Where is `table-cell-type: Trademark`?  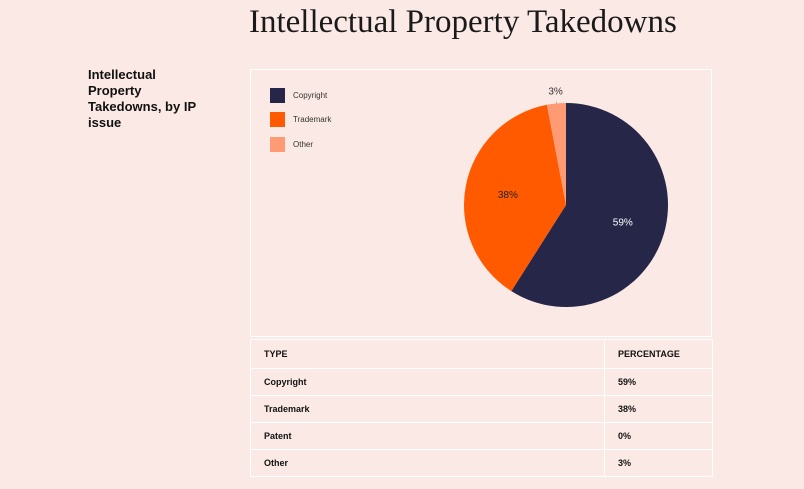
table-cell-type: Trademark is located at coordinates (427, 409).